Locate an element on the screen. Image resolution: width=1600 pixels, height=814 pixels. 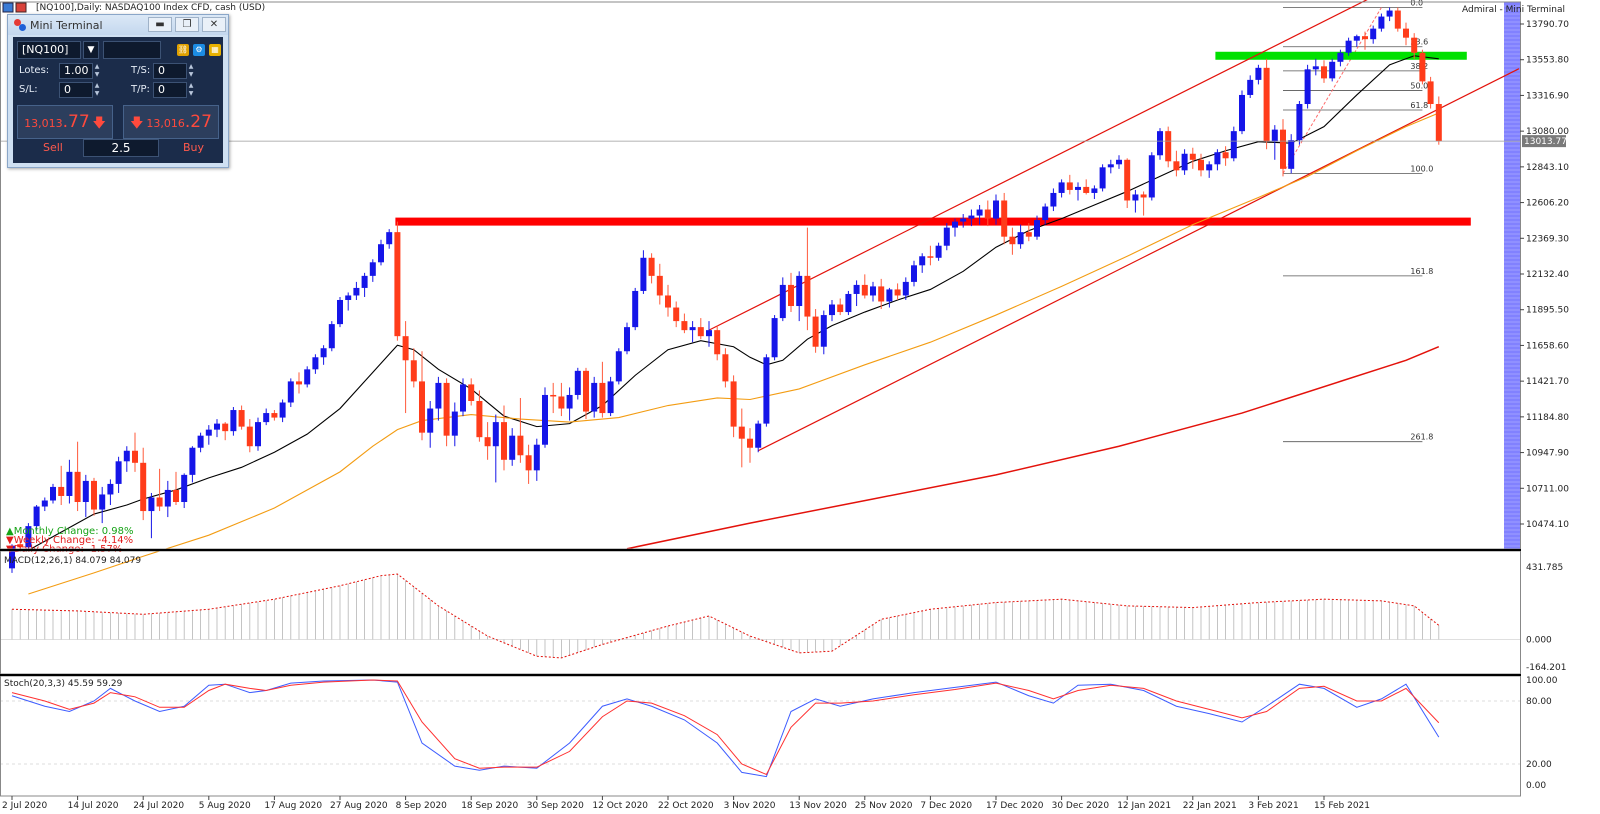
y-tick-label: 11421.70 is located at coordinates (1547, 382).